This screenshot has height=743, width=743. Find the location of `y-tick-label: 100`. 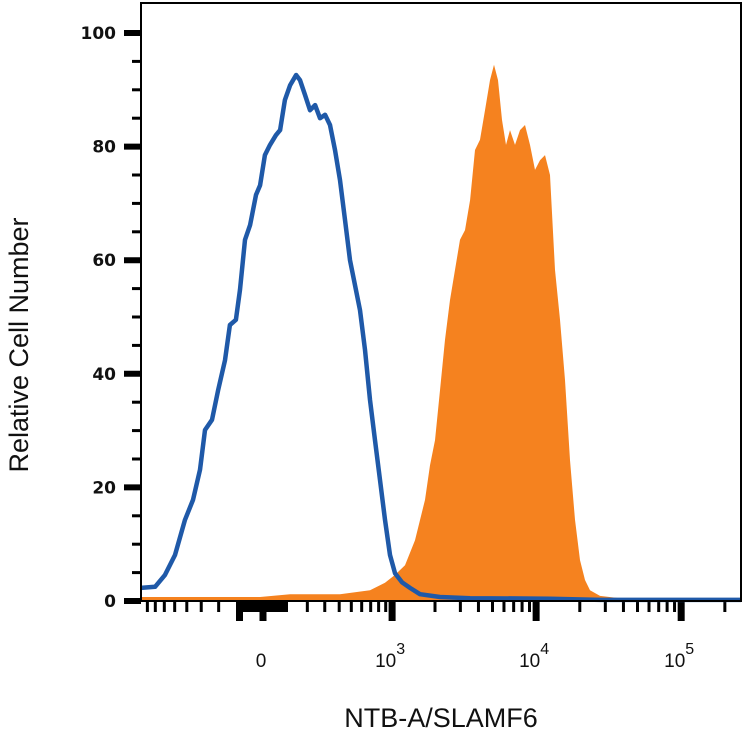

y-tick-label: 100 is located at coordinates (99, 34).